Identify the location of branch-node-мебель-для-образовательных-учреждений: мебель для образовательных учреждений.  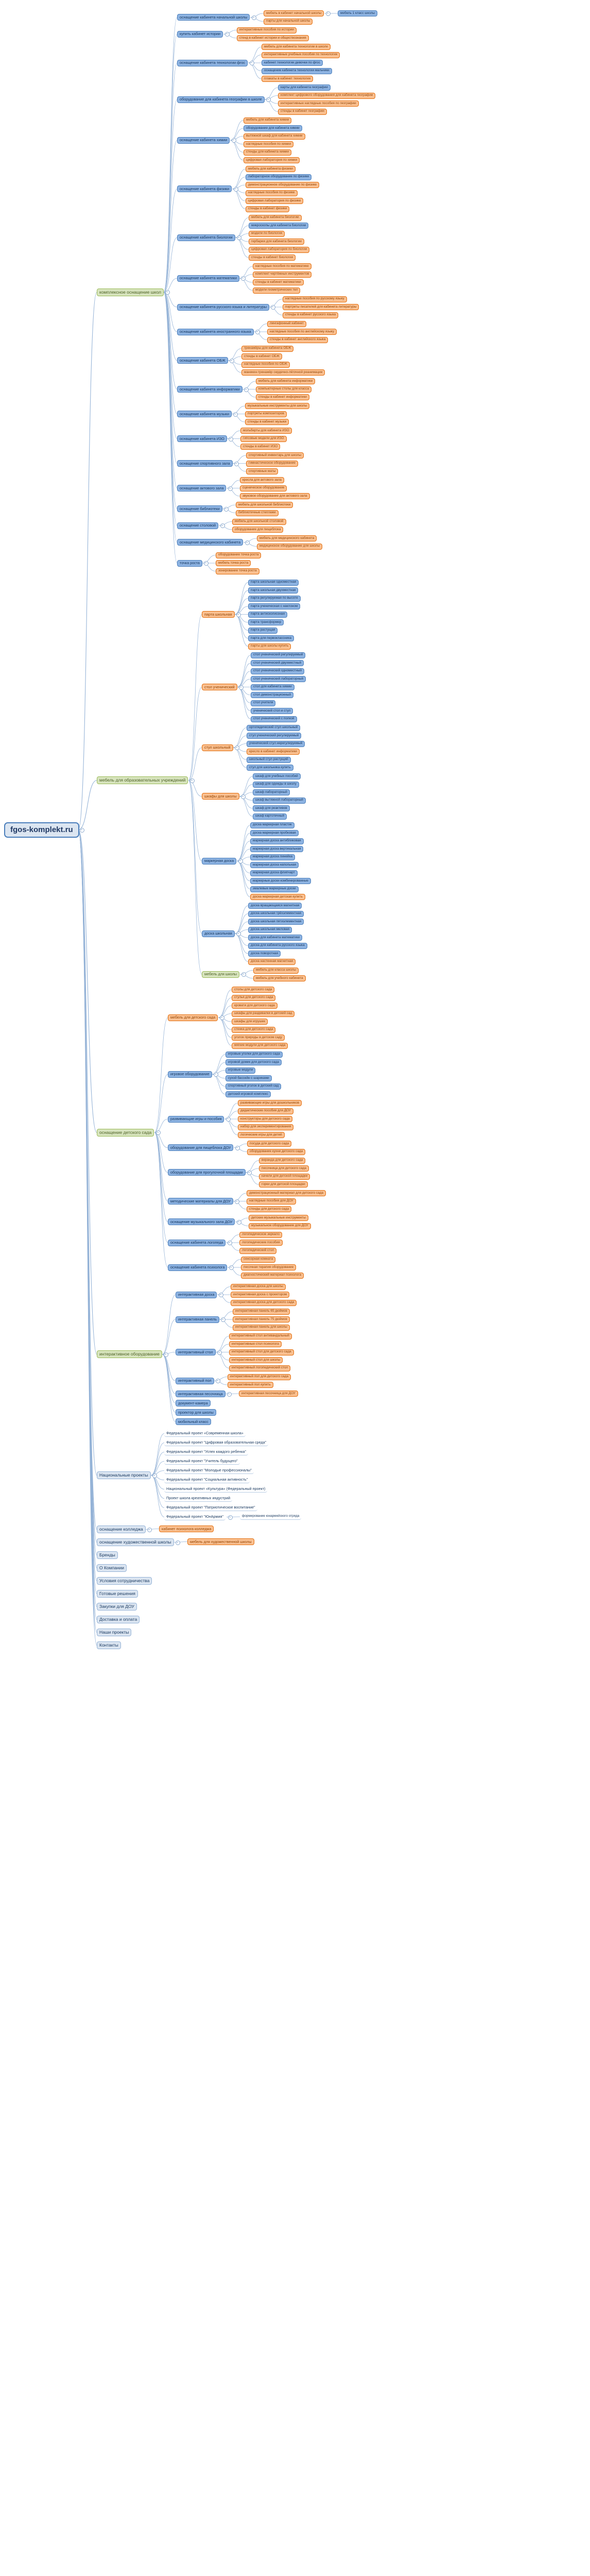
(142, 780).